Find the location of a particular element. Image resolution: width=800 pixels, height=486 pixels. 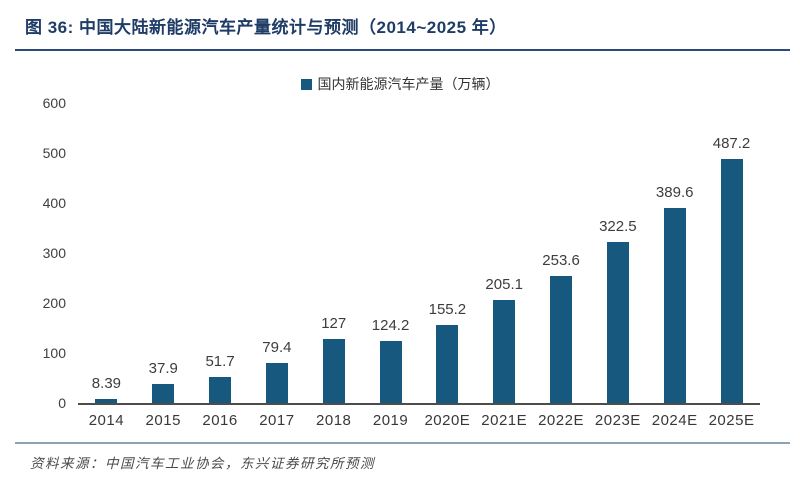

x-axis-tick-label: 2021E is located at coordinates (504, 420).